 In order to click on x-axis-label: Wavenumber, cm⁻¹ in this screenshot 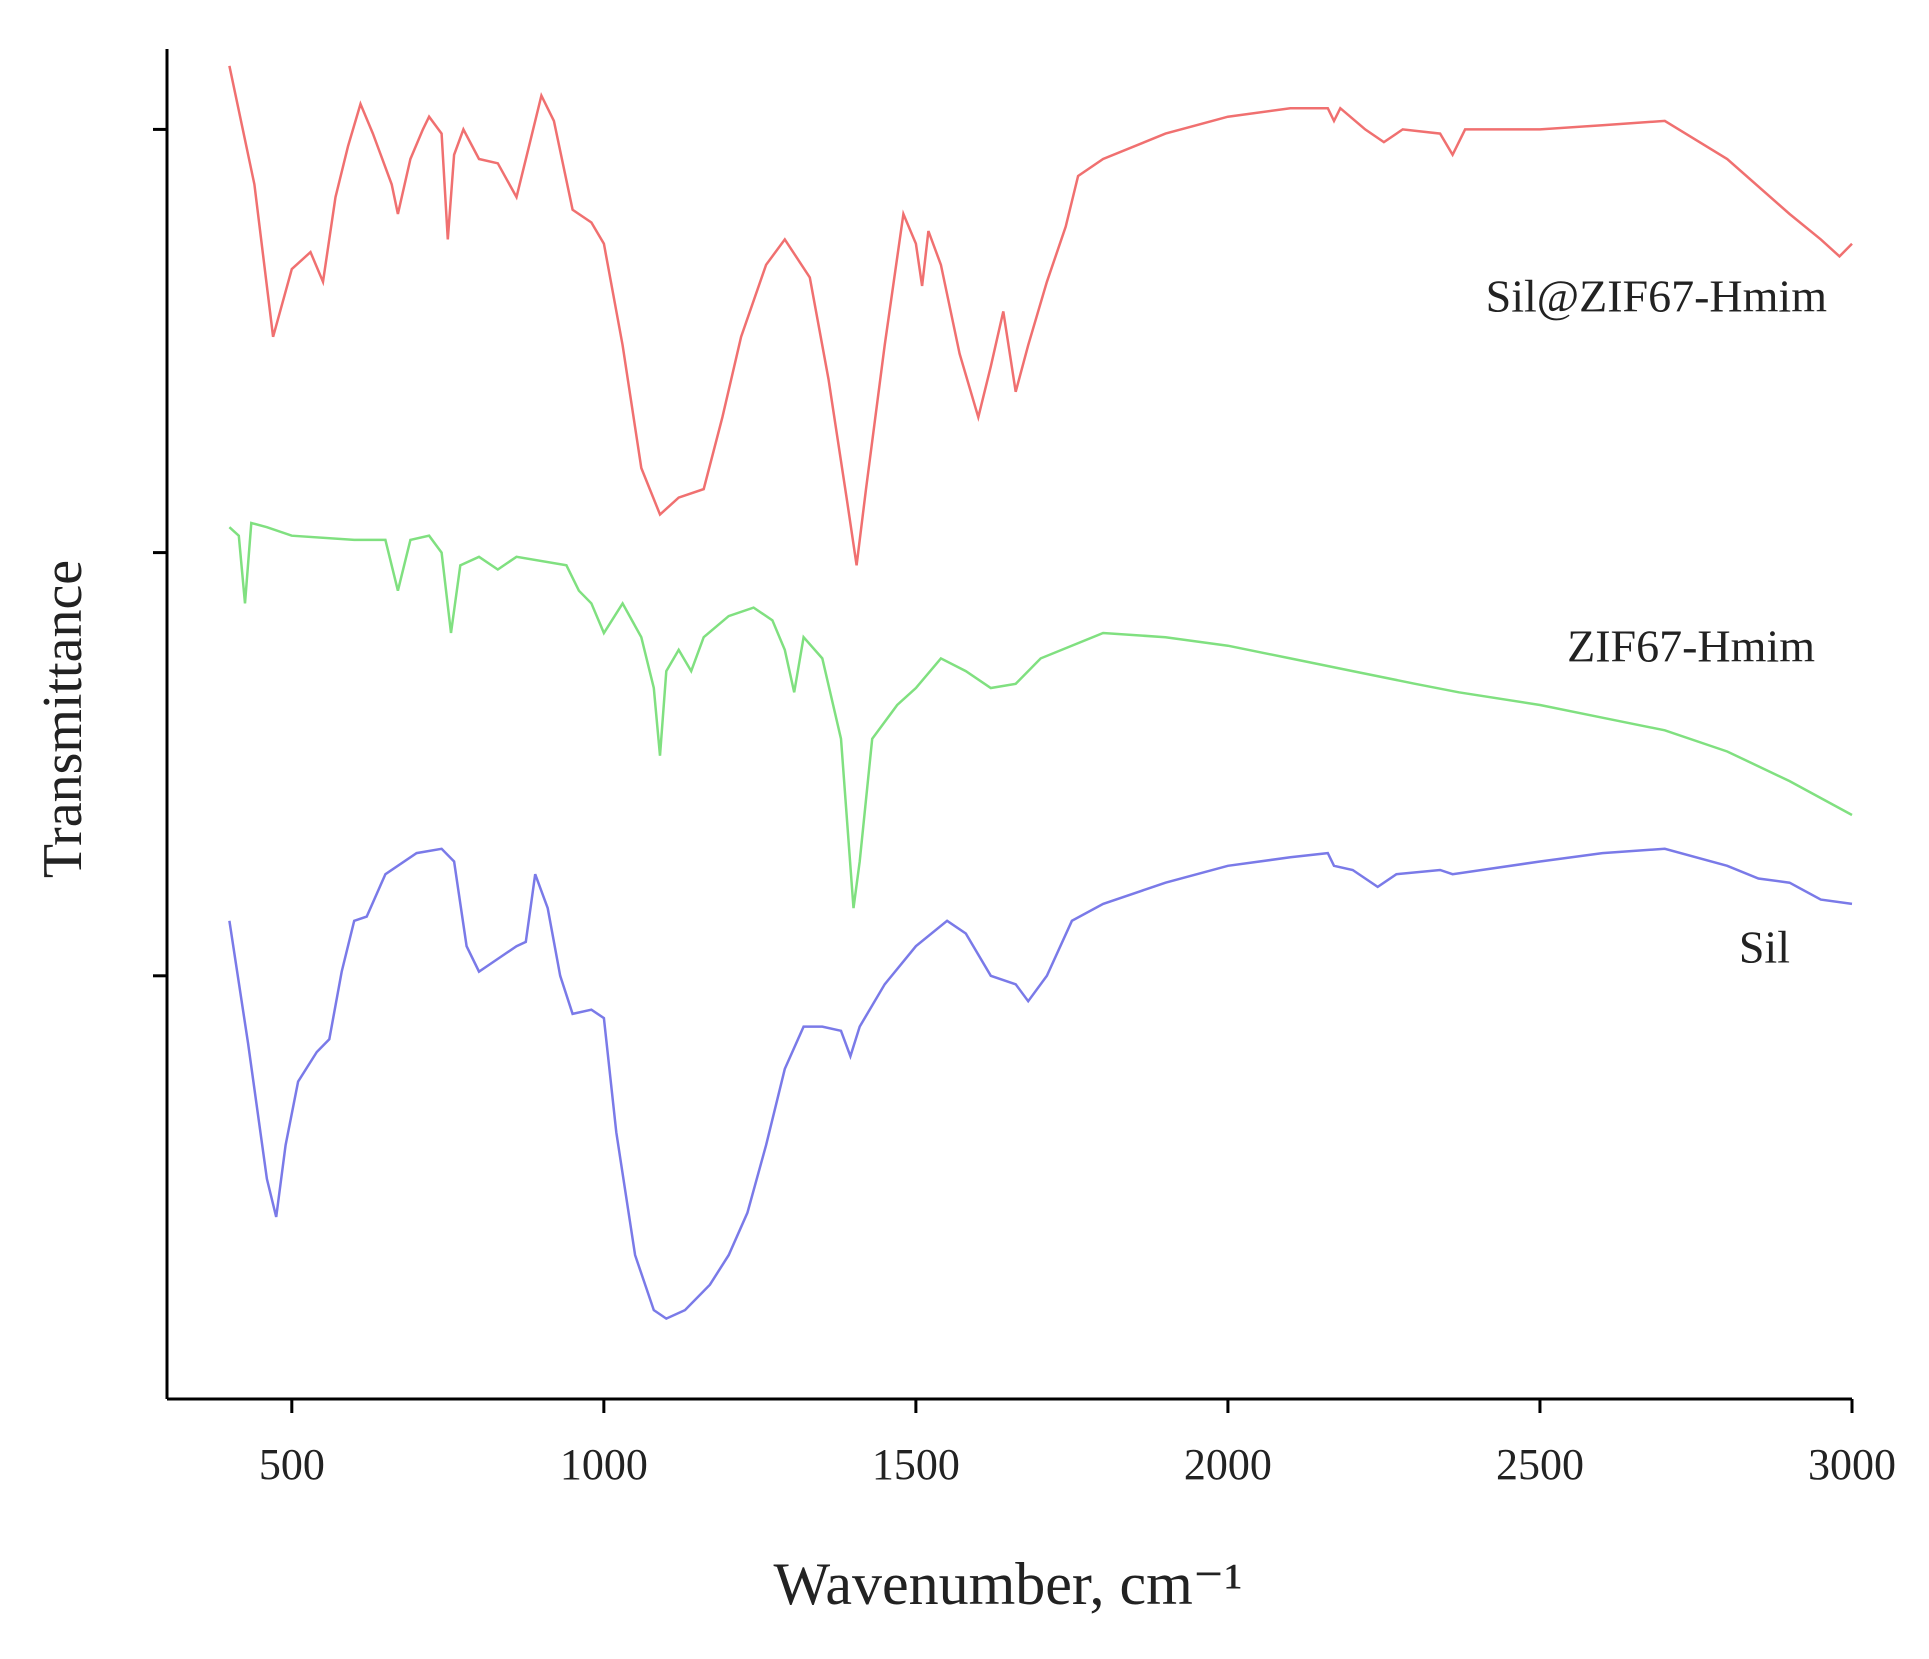, I will do `click(1008, 1584)`.